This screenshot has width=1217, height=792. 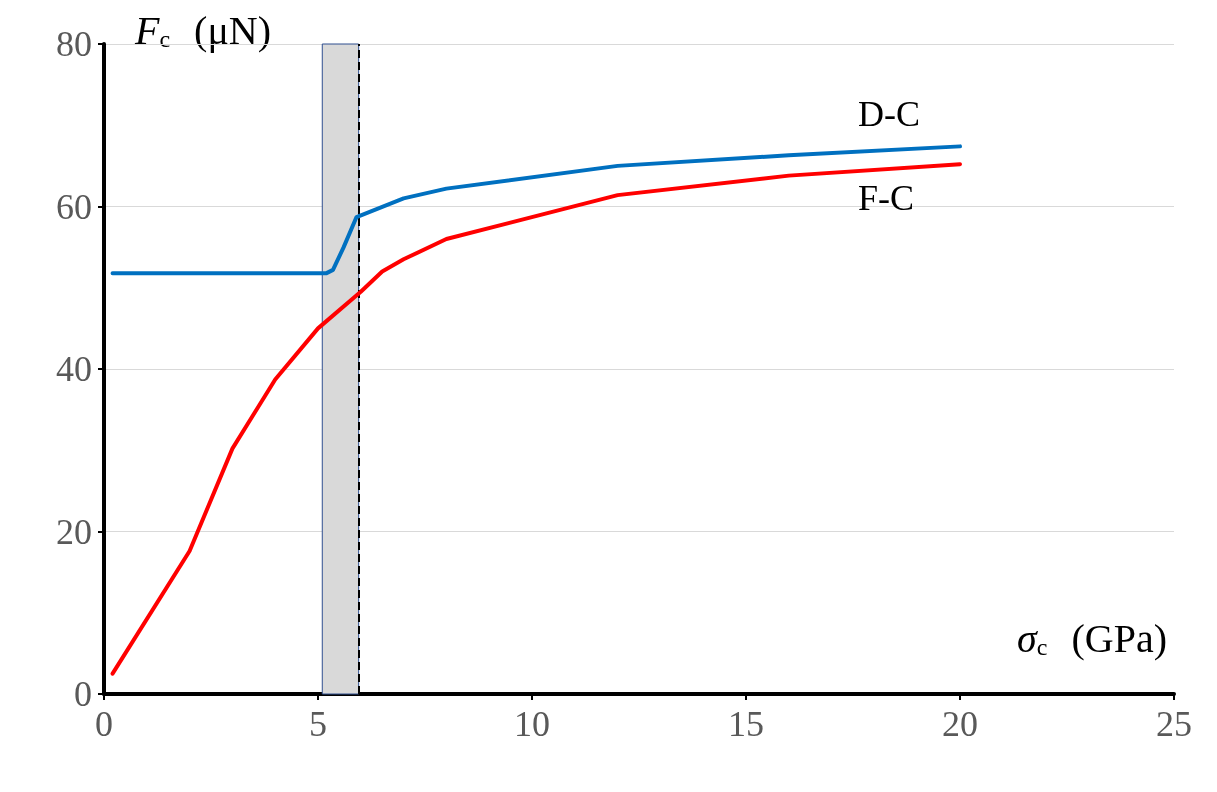 What do you see at coordinates (746, 724) in the screenshot?
I see `x-tick-label: 15` at bounding box center [746, 724].